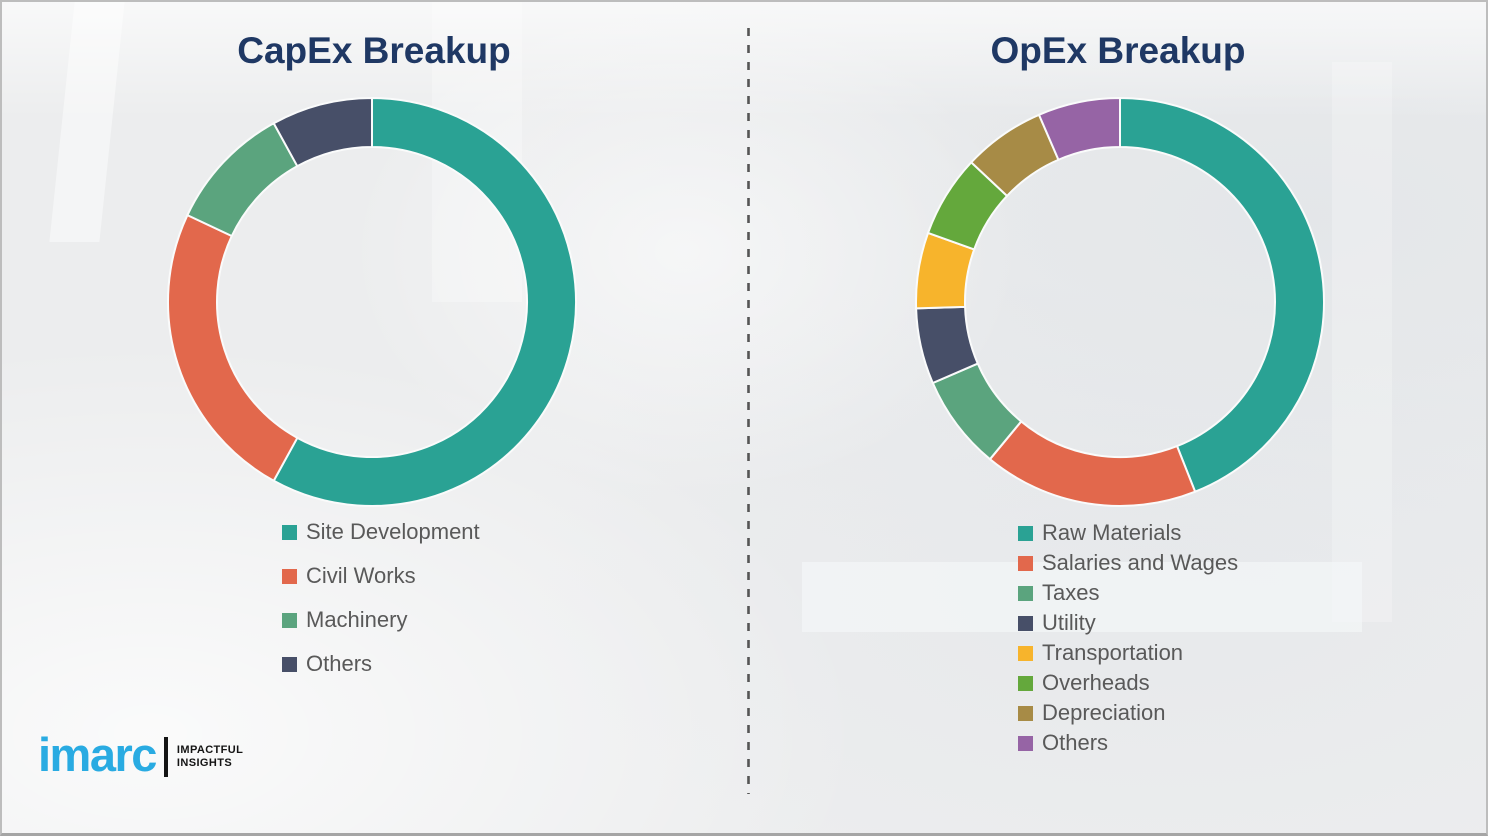 The image size is (1488, 836). Describe the element at coordinates (357, 619) in the screenshot. I see `legend-label: Machinery` at that location.